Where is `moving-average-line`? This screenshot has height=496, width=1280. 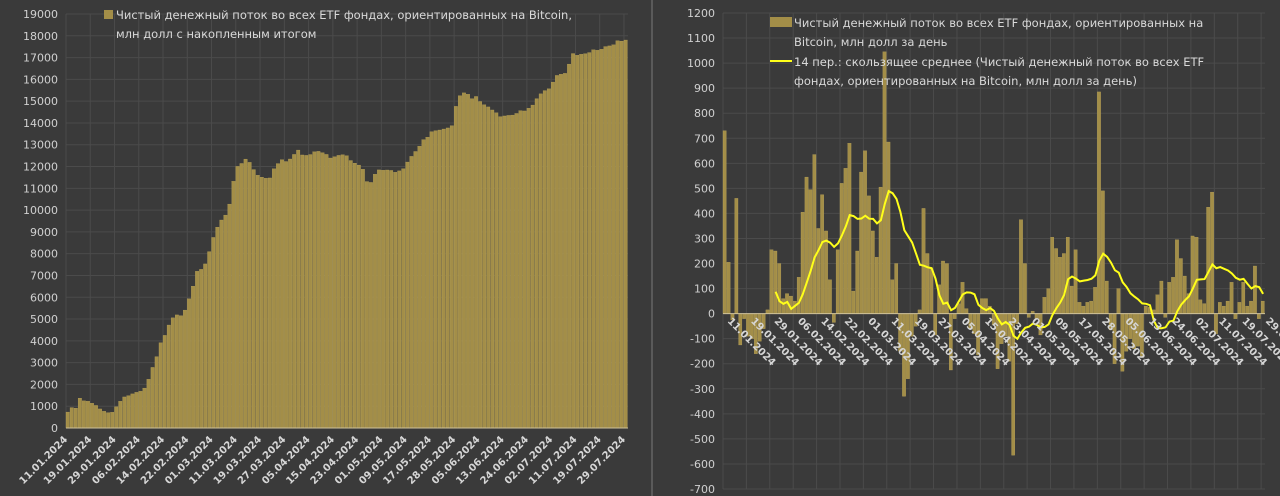 moving-average-line is located at coordinates (1019, 265).